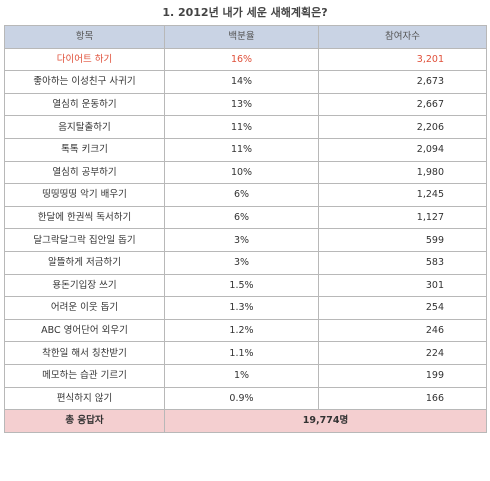 The image size is (490, 481). What do you see at coordinates (402, 172) in the screenshot?
I see `row-count: 1,980` at bounding box center [402, 172].